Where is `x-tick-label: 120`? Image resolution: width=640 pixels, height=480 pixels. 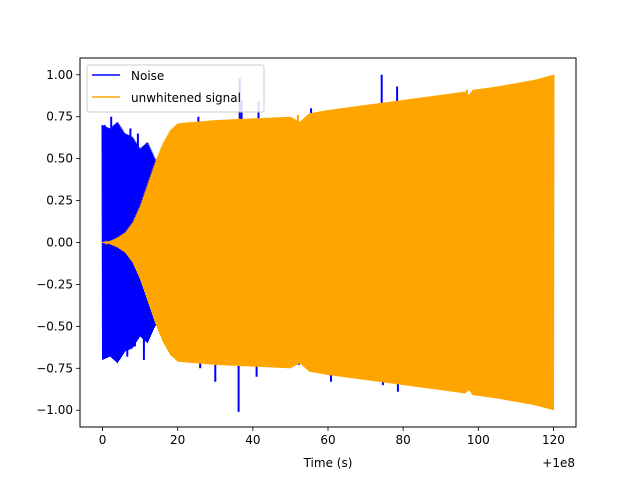 x-tick-label: 120 is located at coordinates (553, 440).